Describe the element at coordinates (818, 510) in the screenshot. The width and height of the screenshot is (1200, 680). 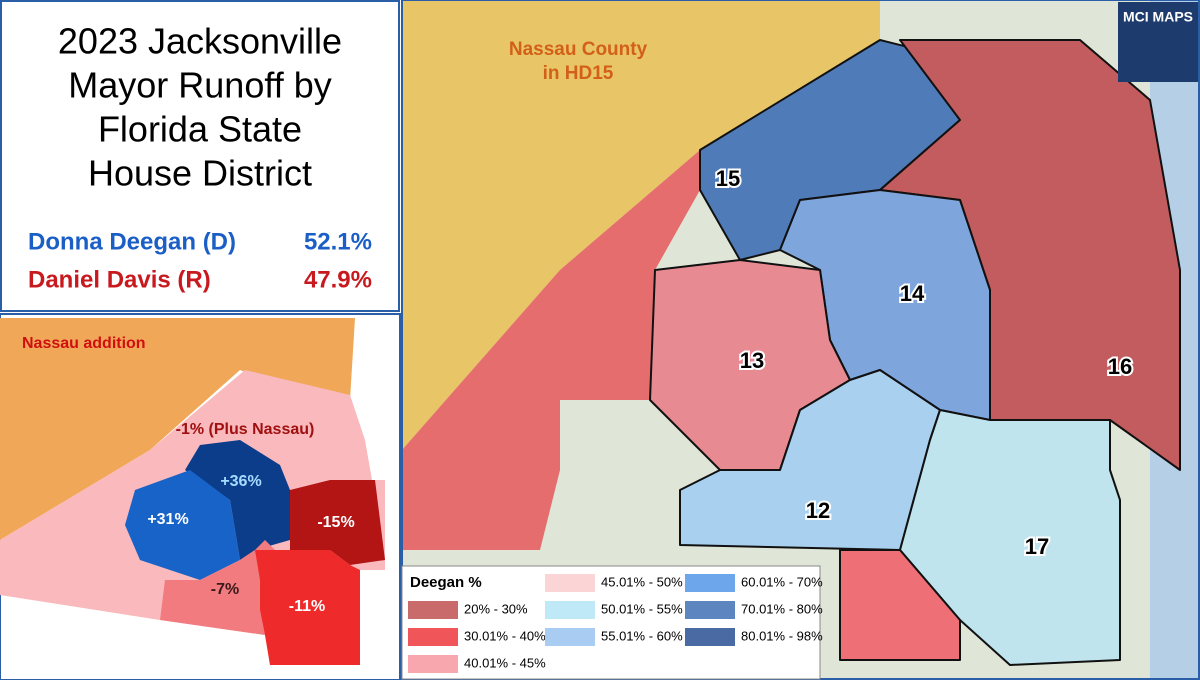
I see `district-label: 12` at that location.